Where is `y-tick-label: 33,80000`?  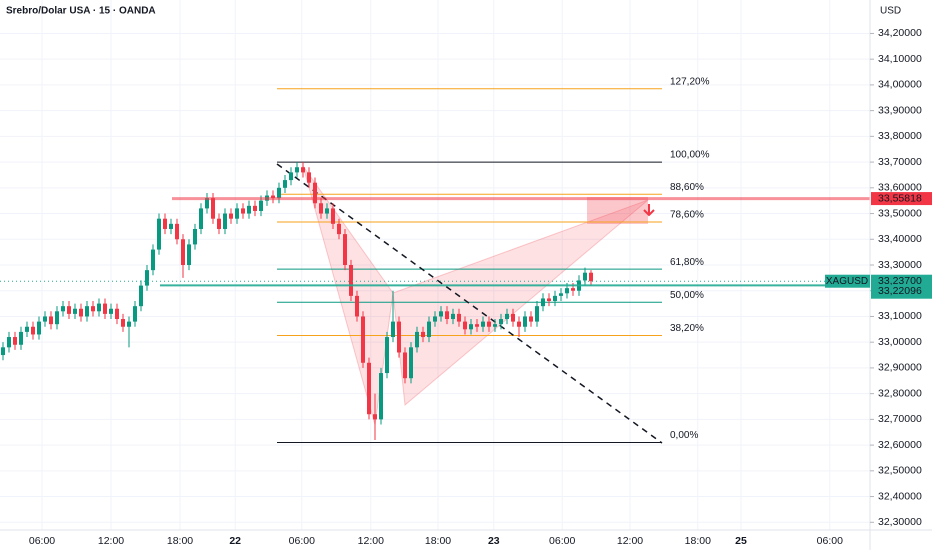 y-tick-label: 33,80000 is located at coordinates (900, 136).